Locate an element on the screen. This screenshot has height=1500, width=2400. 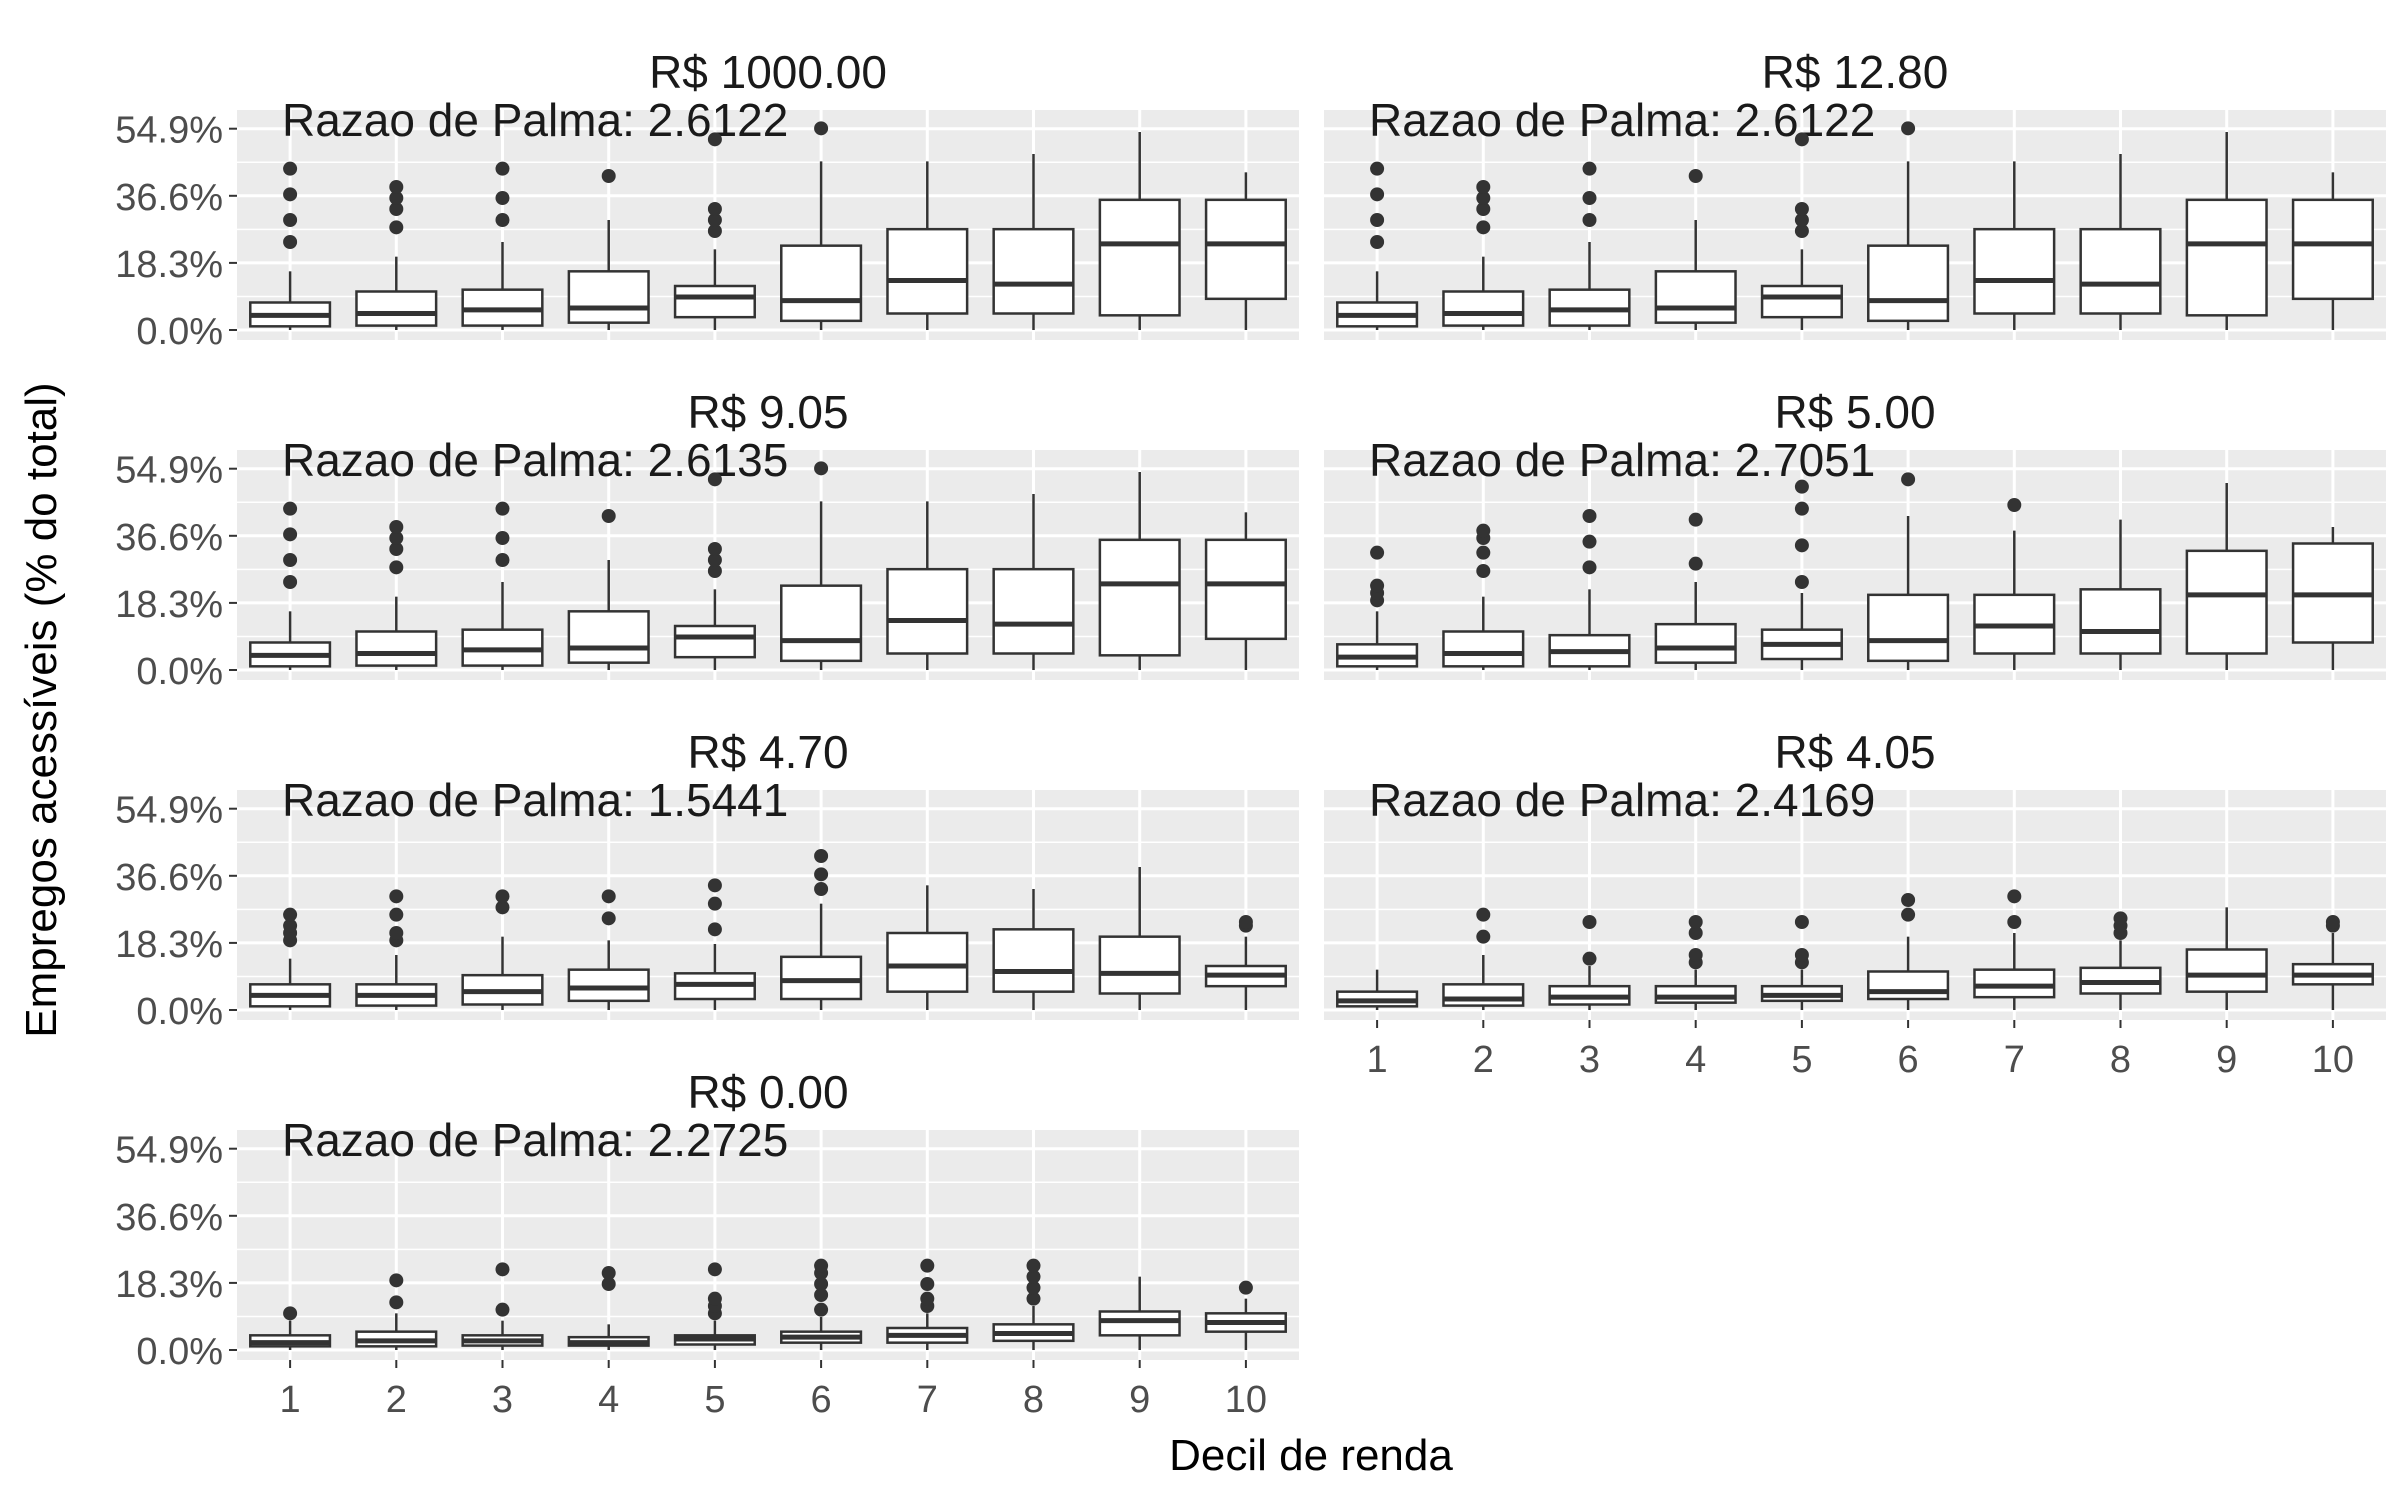
x-tick-label: 7 is located at coordinates (927, 1400).